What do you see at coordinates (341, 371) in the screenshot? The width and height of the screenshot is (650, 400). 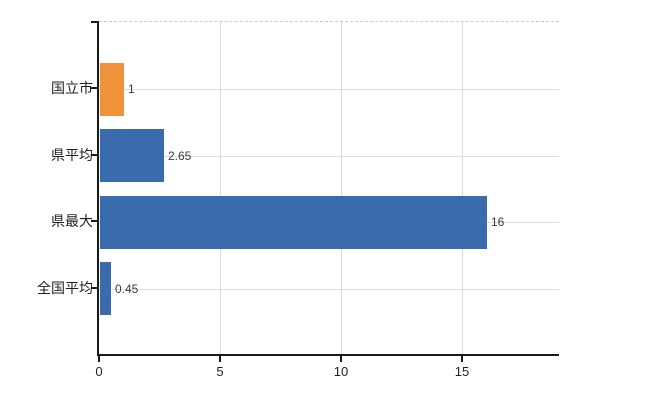 I see `x-tick-label-10: 10` at bounding box center [341, 371].